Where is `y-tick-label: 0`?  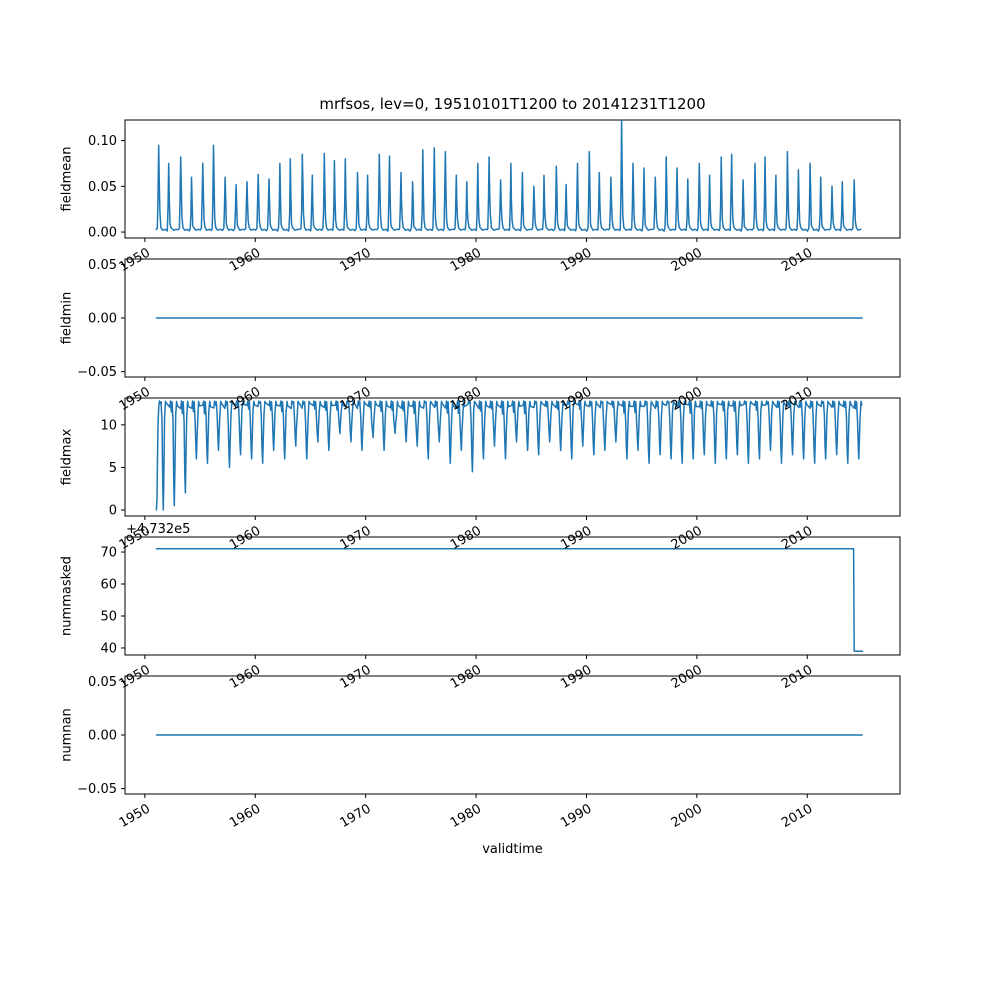 y-tick-label: 0 is located at coordinates (113, 511).